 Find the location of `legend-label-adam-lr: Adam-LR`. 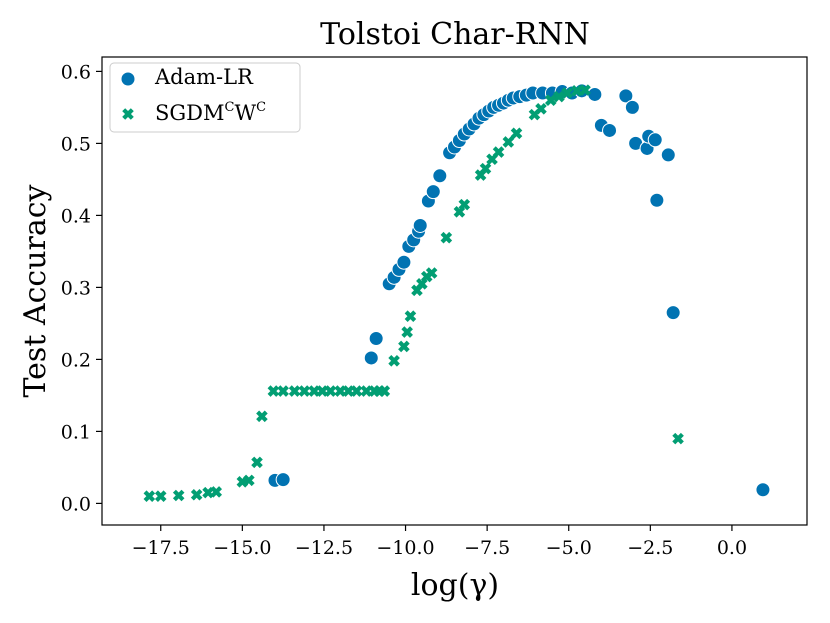

legend-label-adam-lr: Adam-LR is located at coordinates (204, 77).